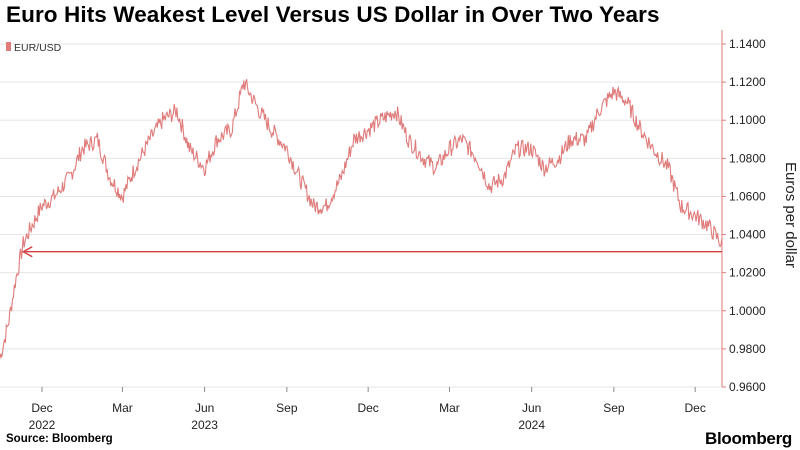 The width and height of the screenshot is (800, 450). Describe the element at coordinates (790, 215) in the screenshot. I see `y-axis-title: Euros per dollar` at that location.